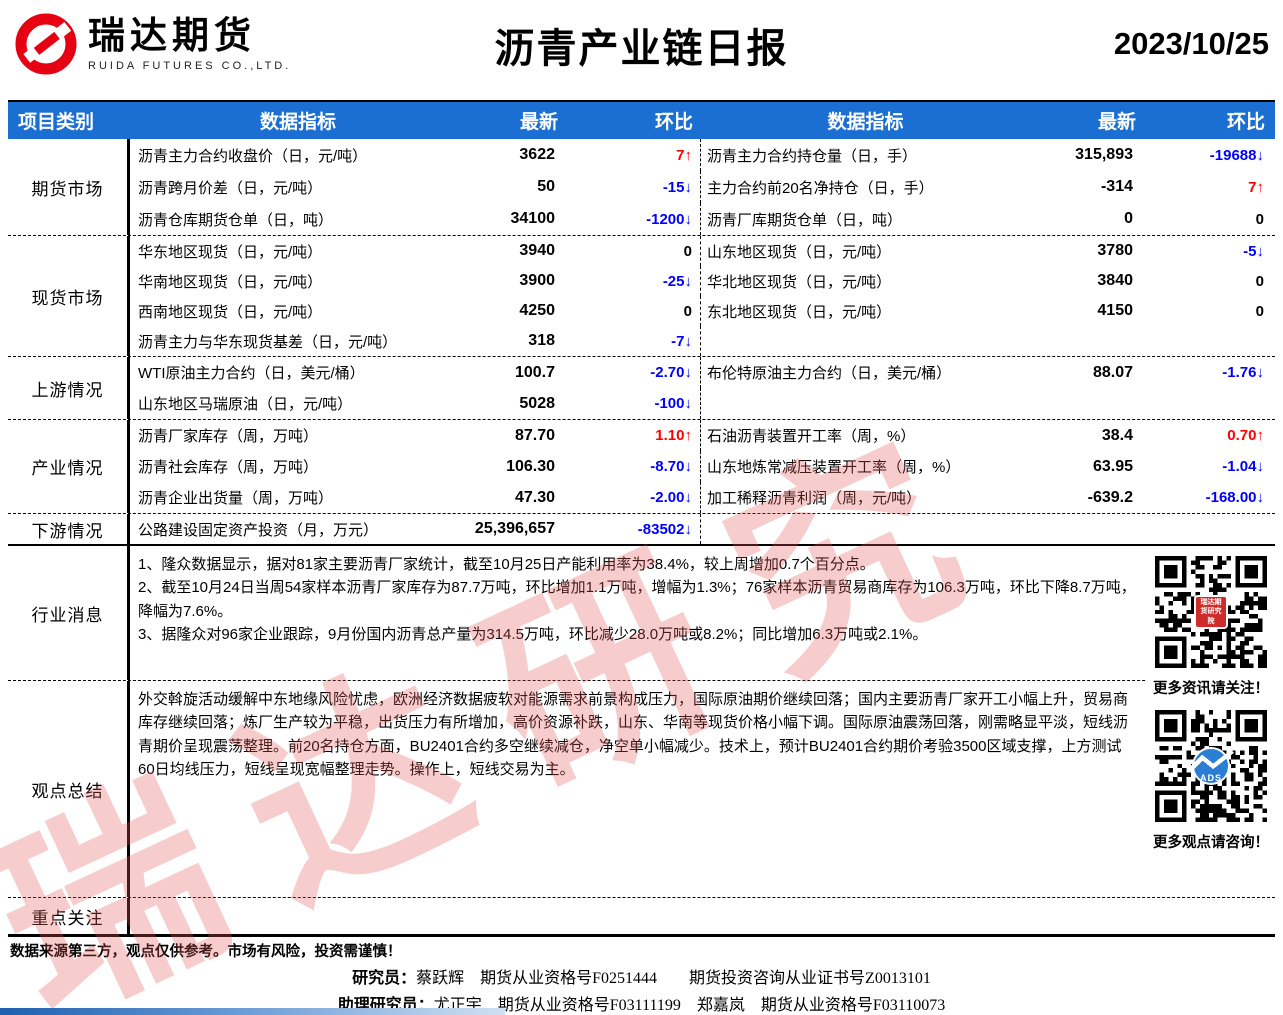  Describe the element at coordinates (862, 497) in the screenshot. I see `indicator-label: 加工稀释沥青利润（周，元/吨）` at that location.